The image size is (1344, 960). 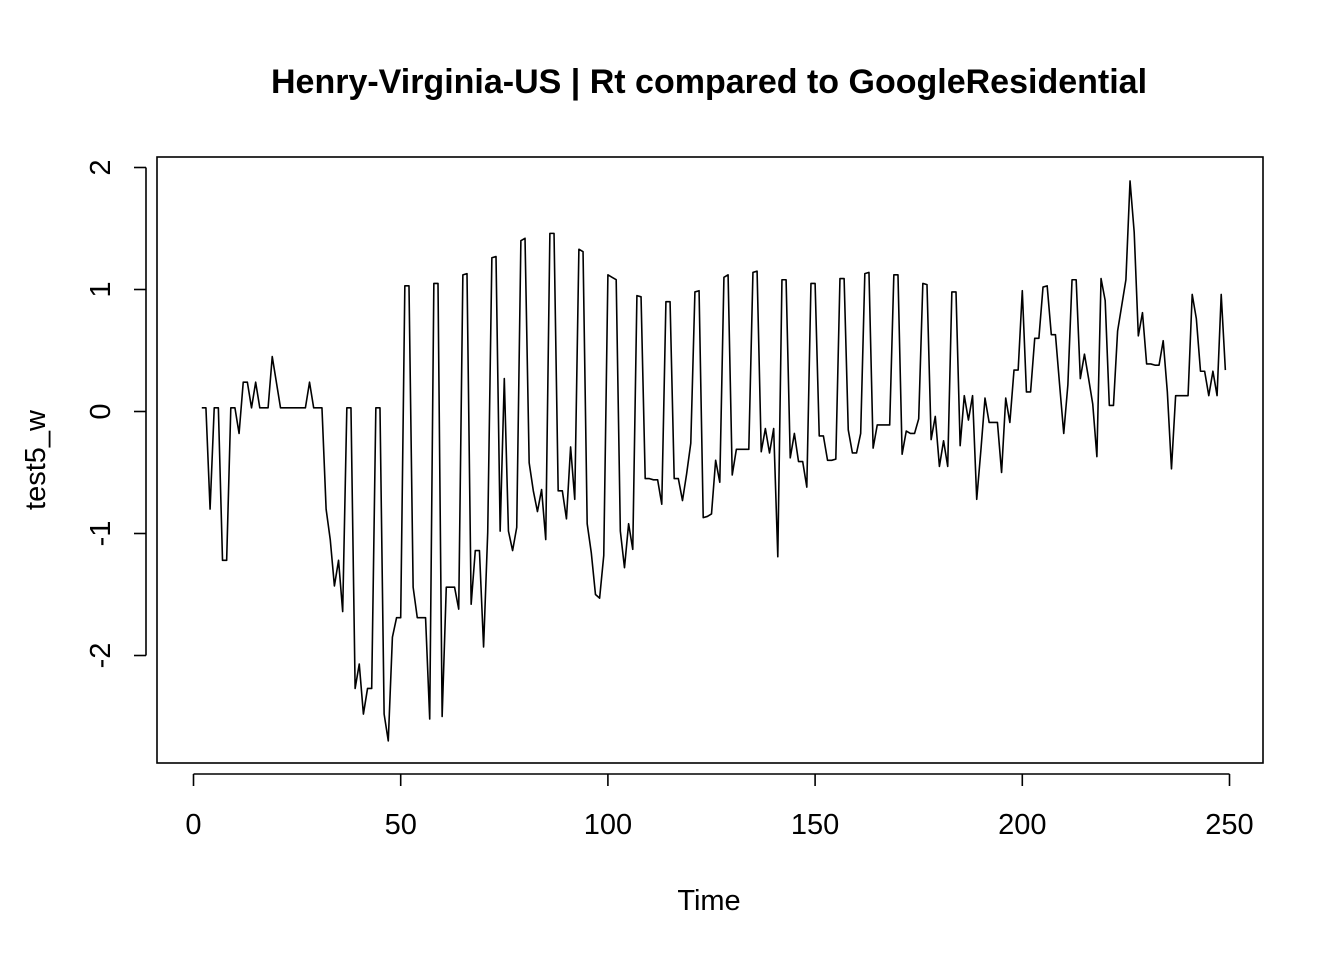 What do you see at coordinates (101, 534) in the screenshot?
I see `y-tick-label: -1` at bounding box center [101, 534].